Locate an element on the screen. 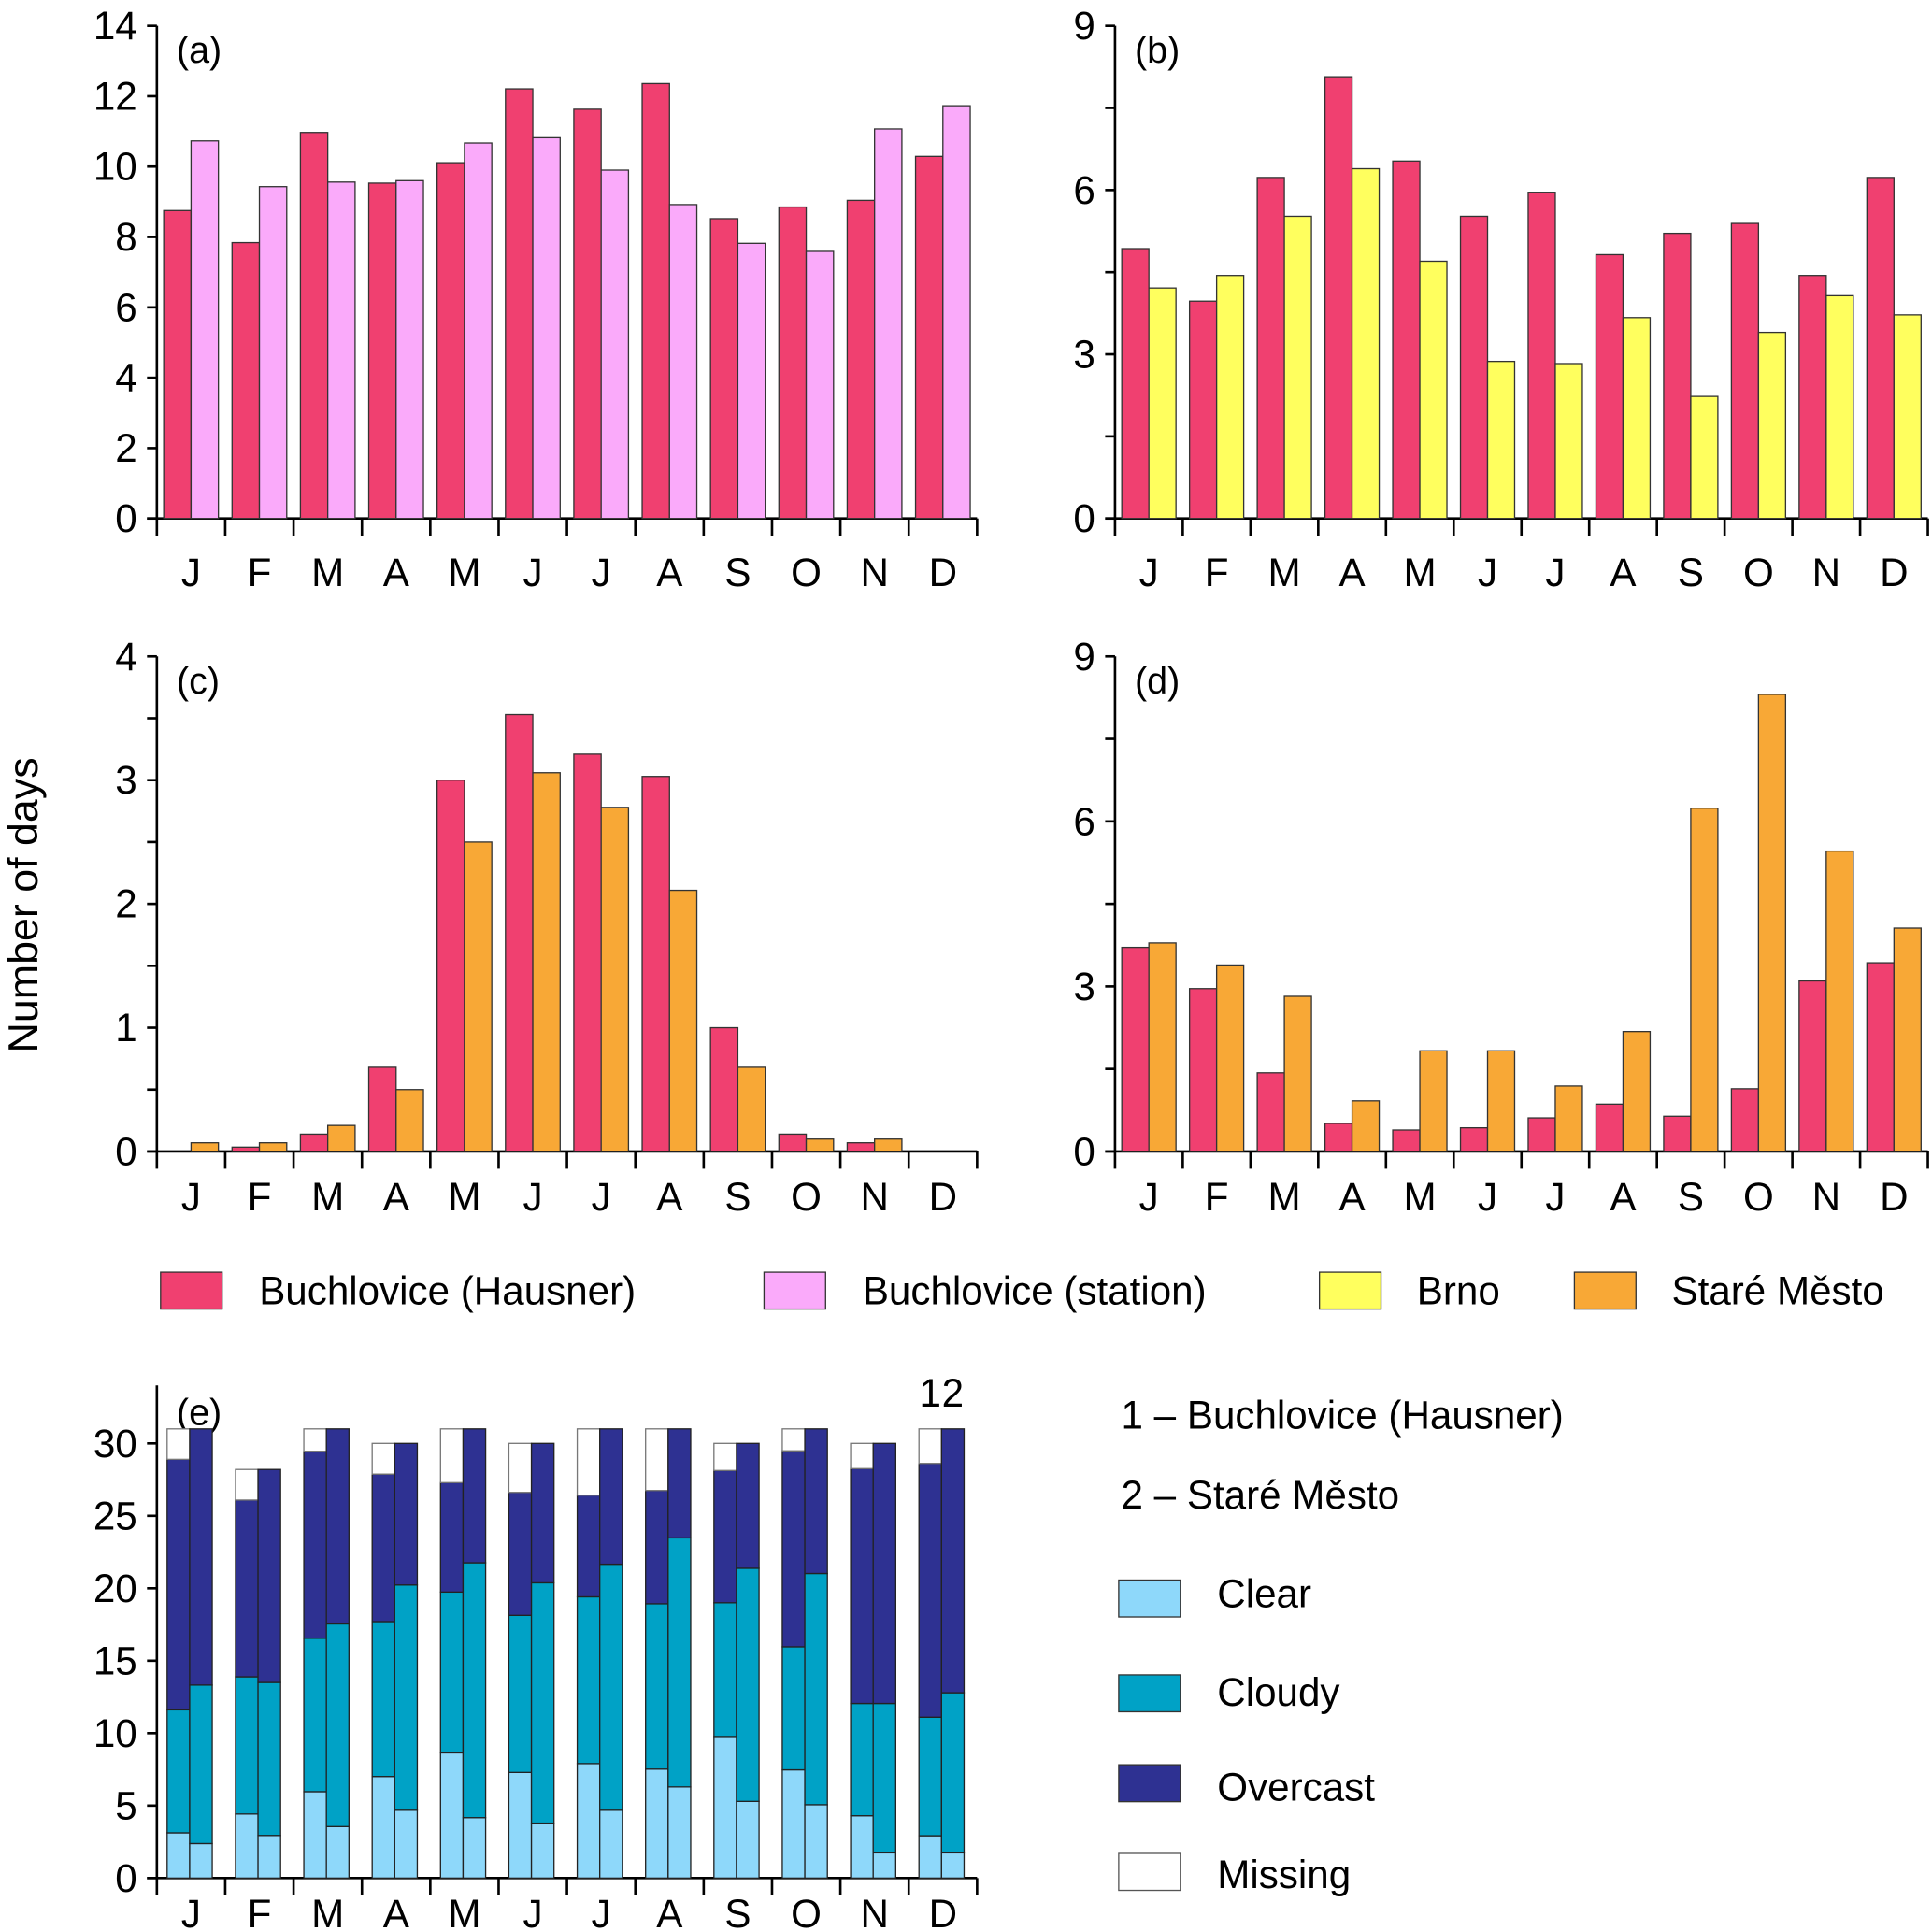  y-tick-label: 15 is located at coordinates (115, 1660).